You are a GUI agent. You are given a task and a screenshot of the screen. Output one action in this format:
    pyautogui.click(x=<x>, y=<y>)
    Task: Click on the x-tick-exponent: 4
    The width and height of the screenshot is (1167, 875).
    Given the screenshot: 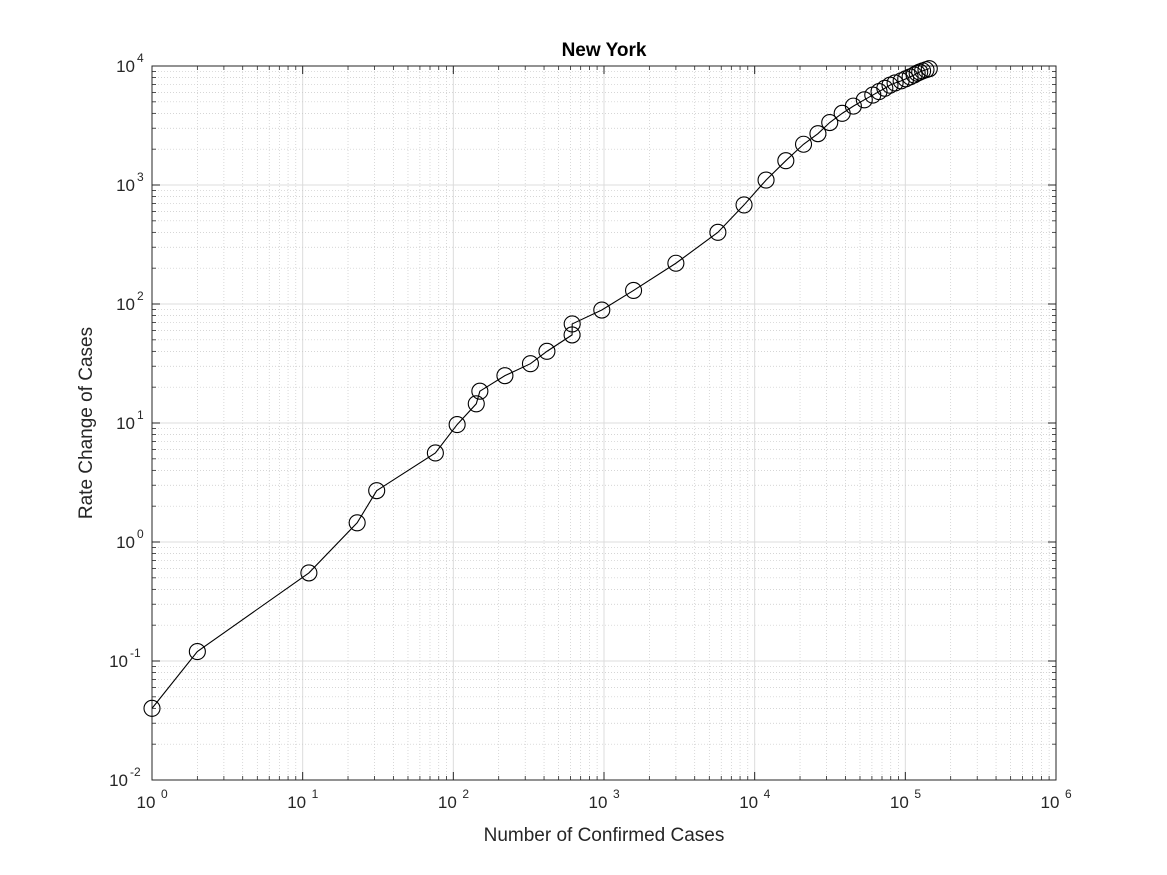 What is the action you would take?
    pyautogui.click(x=767, y=794)
    